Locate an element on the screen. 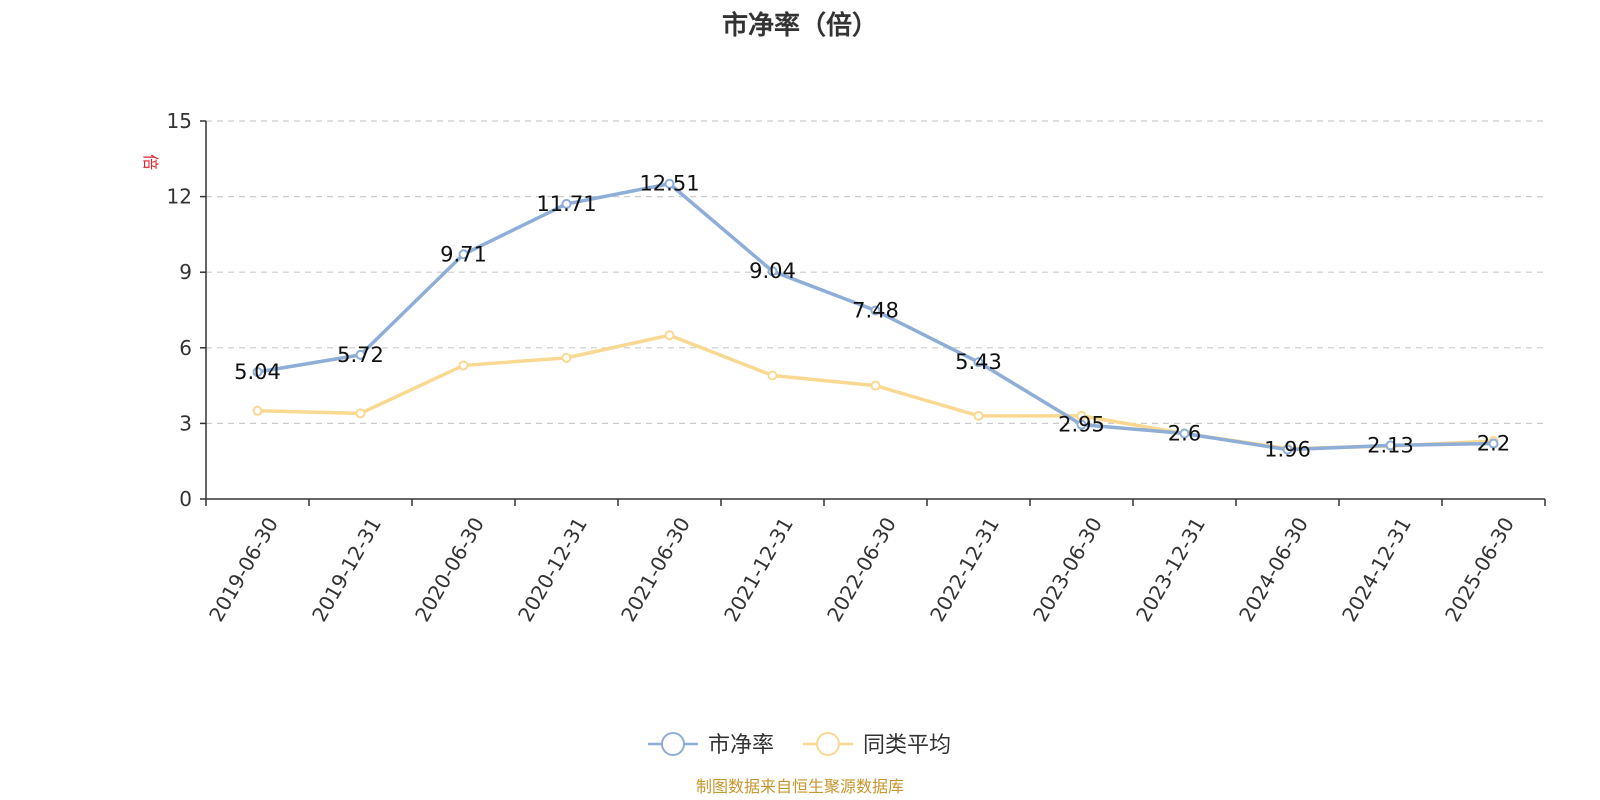 The width and height of the screenshot is (1600, 800). y-tick-label: 6 is located at coordinates (185, 348).